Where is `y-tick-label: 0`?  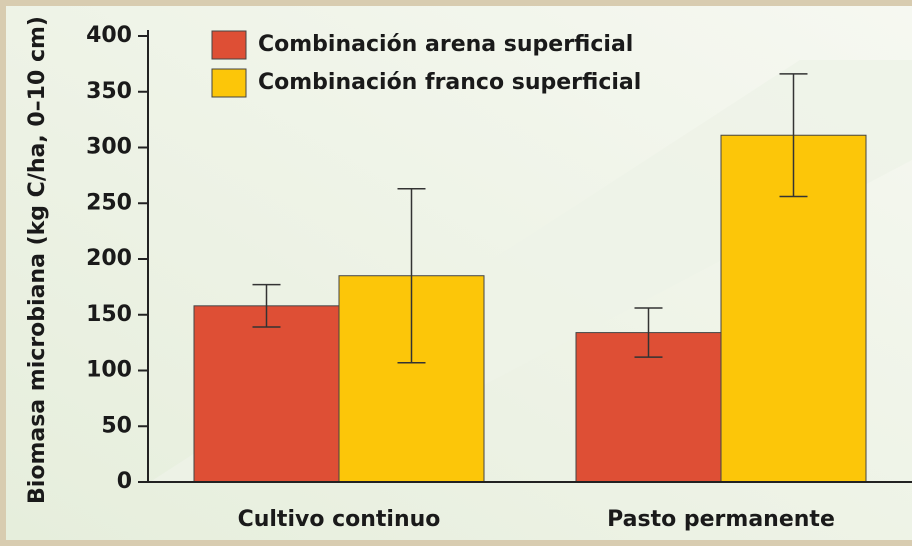 y-tick-label: 0 is located at coordinates (124, 481).